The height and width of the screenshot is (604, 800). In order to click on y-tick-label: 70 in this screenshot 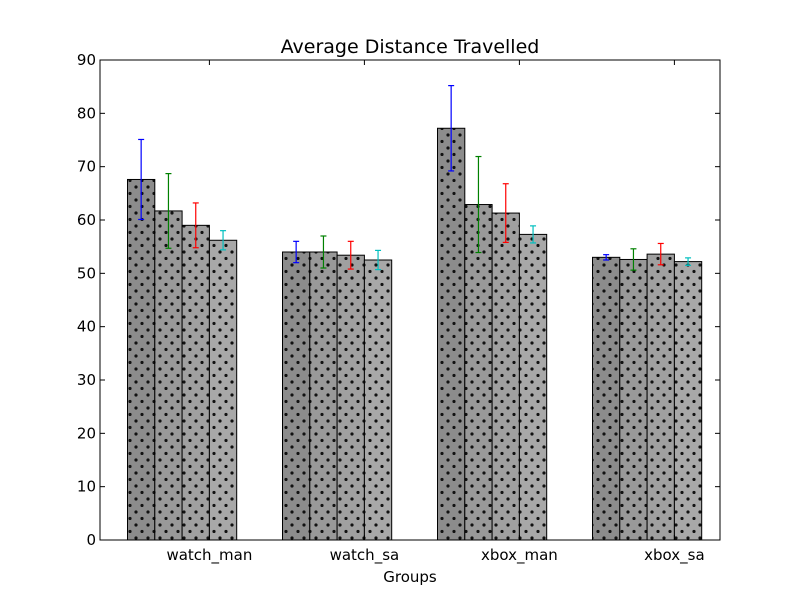, I will do `click(86, 167)`.